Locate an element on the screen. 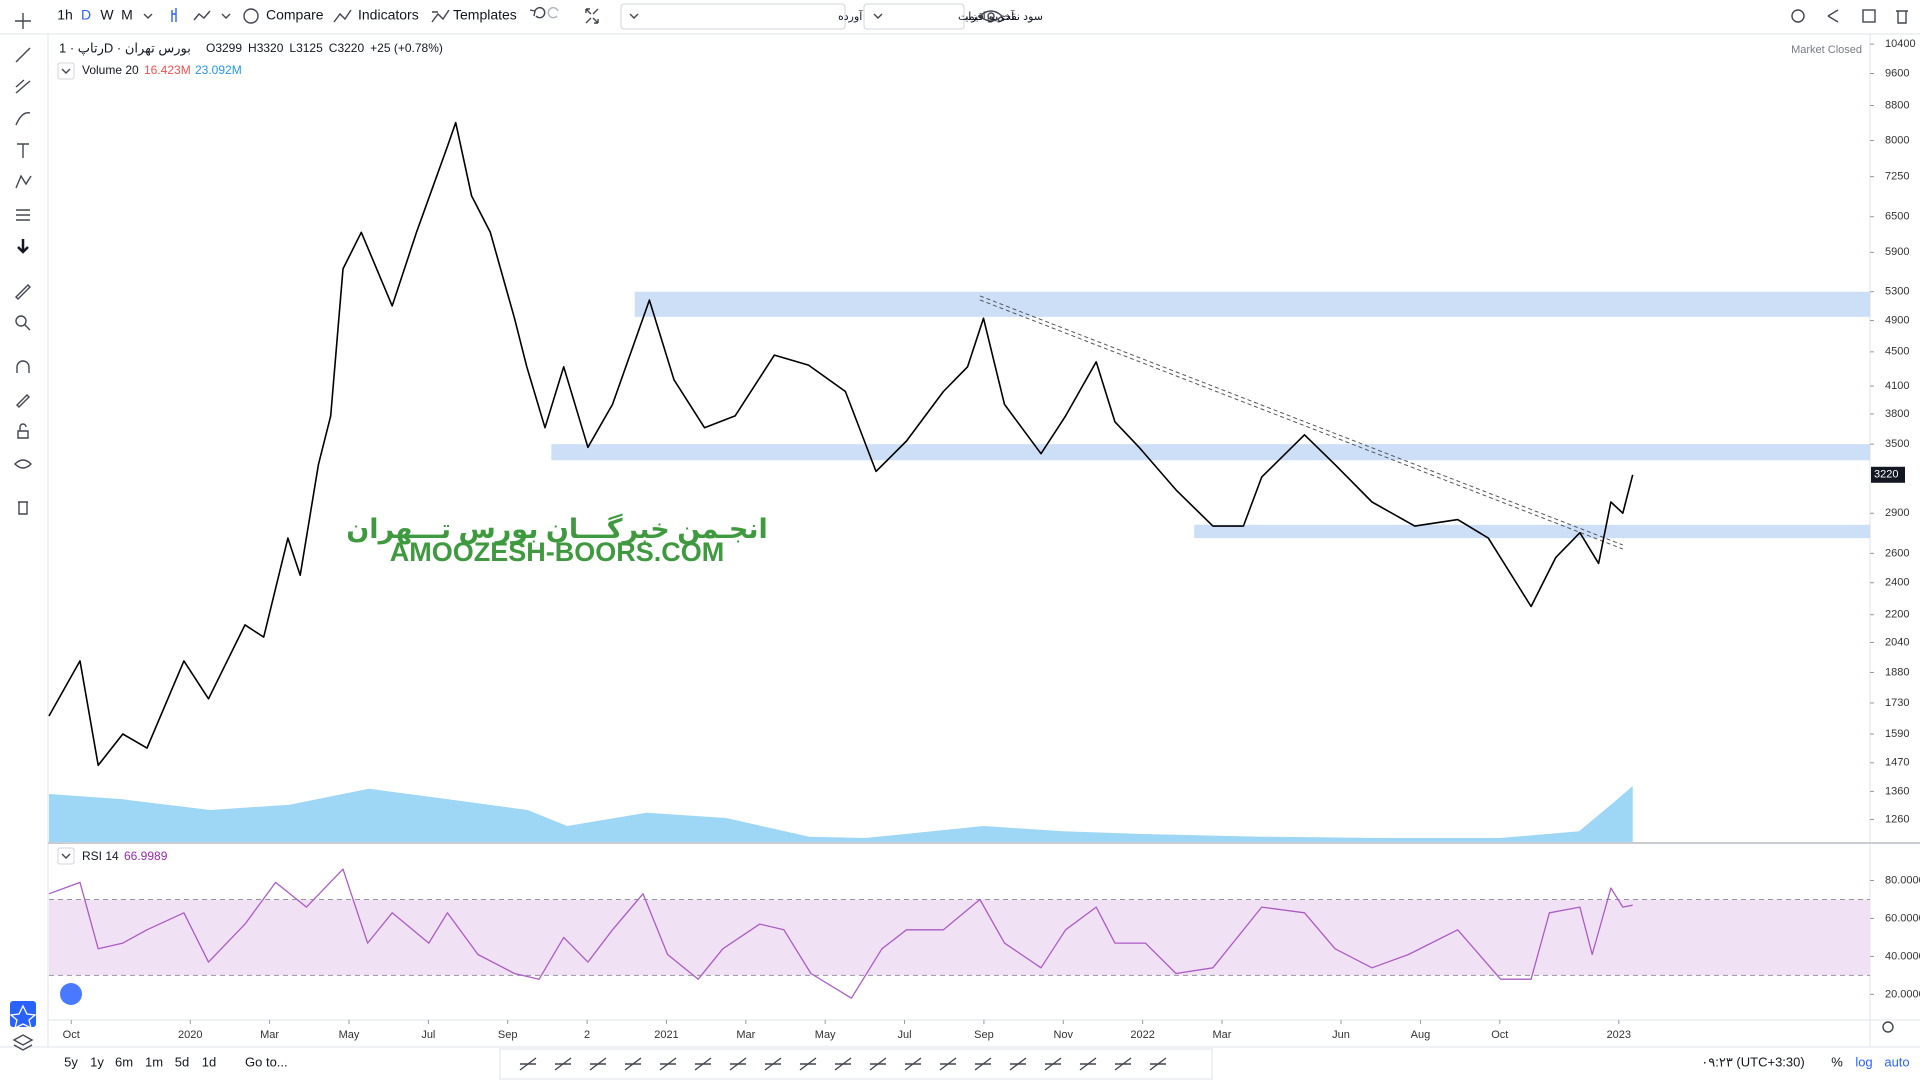  scale-button: auto is located at coordinates (1896, 1061).